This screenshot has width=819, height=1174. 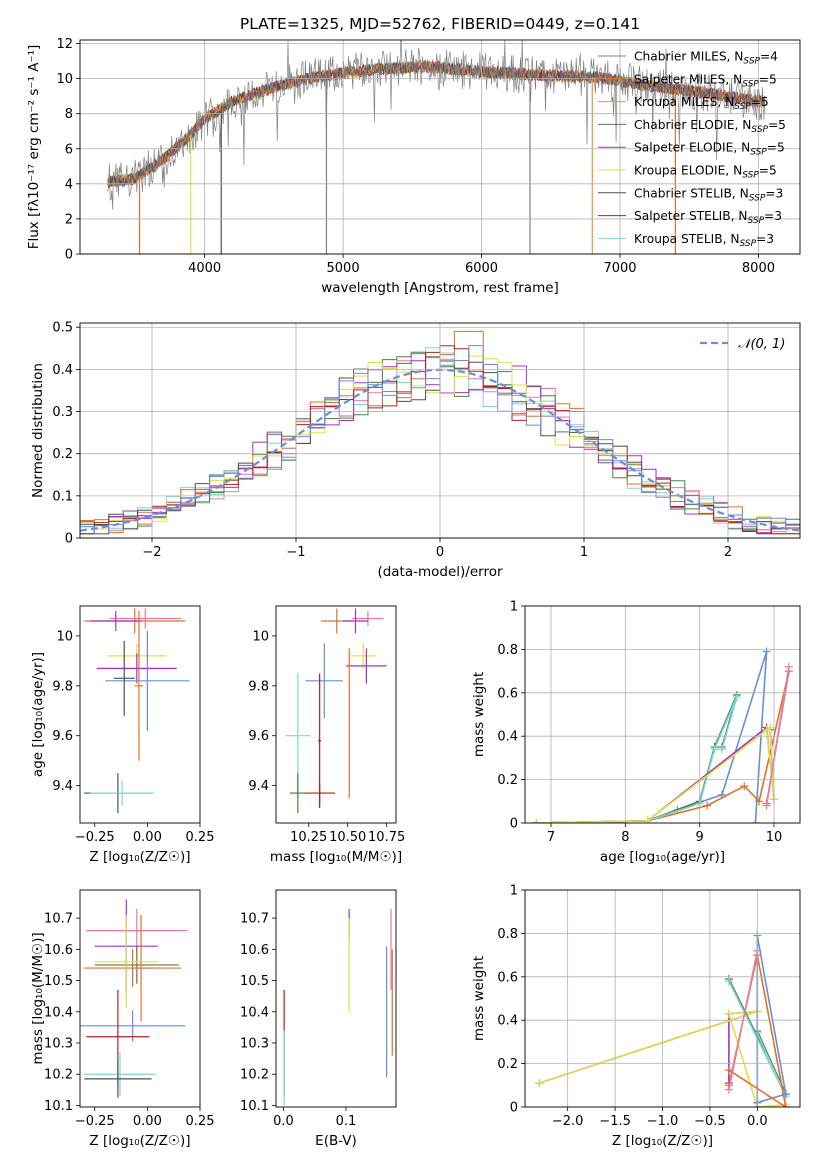 What do you see at coordinates (69, 184) in the screenshot?
I see `spectrum-ytick-label: 4` at bounding box center [69, 184].